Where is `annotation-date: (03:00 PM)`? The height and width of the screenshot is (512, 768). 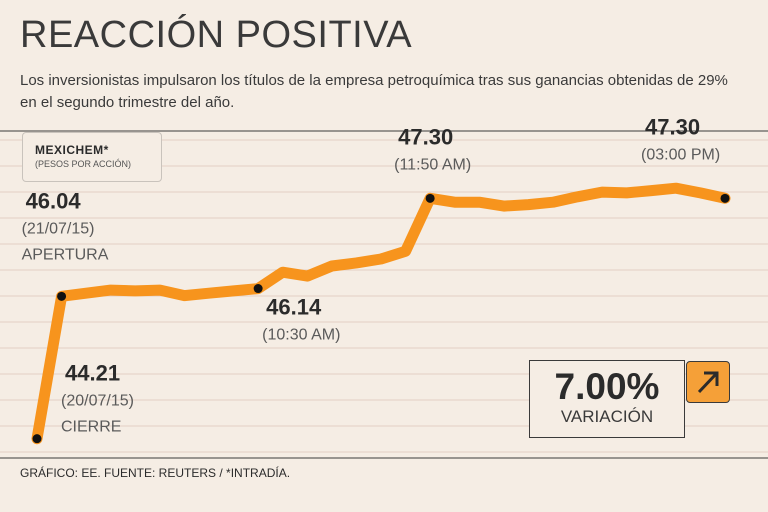
annotation-date: (03:00 PM) is located at coordinates (680, 154).